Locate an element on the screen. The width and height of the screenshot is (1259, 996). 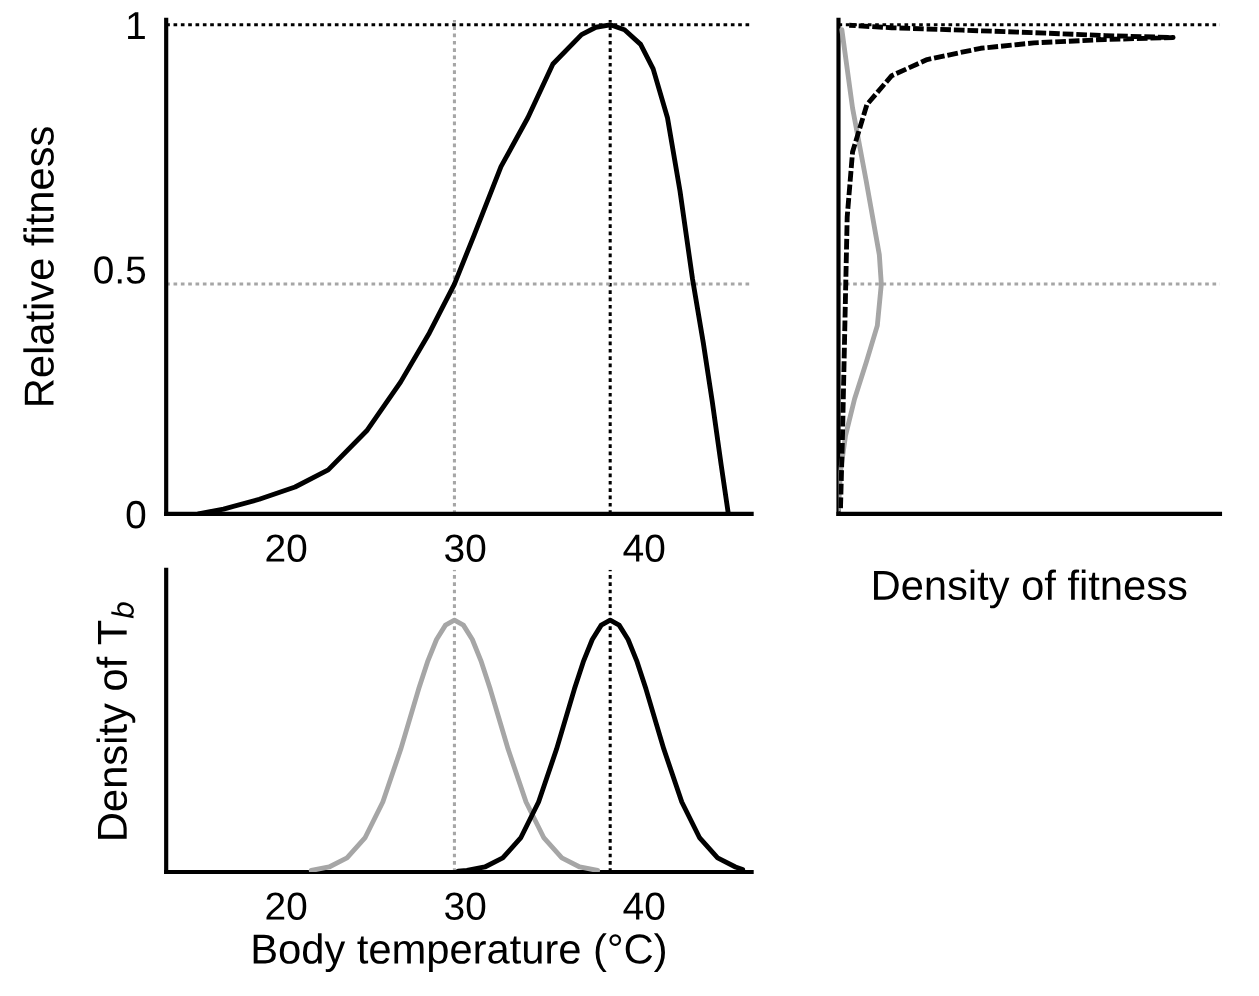
y-axis-title: Density of T$_{b}$ is located at coordinates (116, 720).